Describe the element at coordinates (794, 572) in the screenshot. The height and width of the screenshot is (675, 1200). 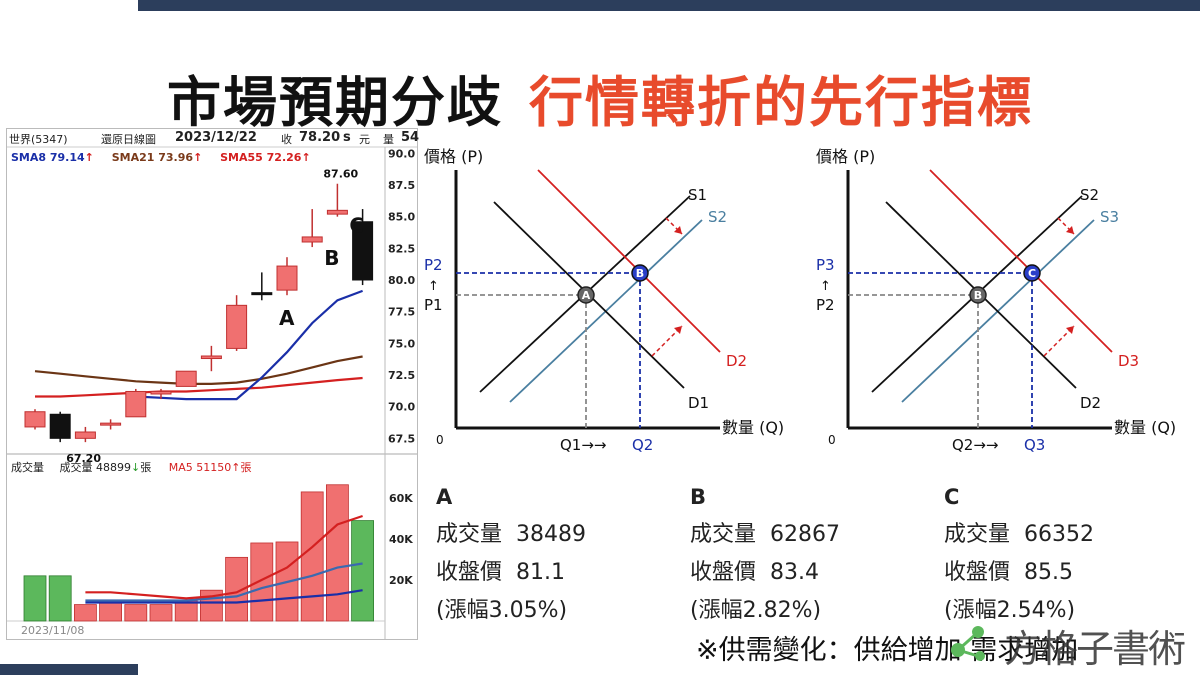
I see `info-close: 83.4` at that location.